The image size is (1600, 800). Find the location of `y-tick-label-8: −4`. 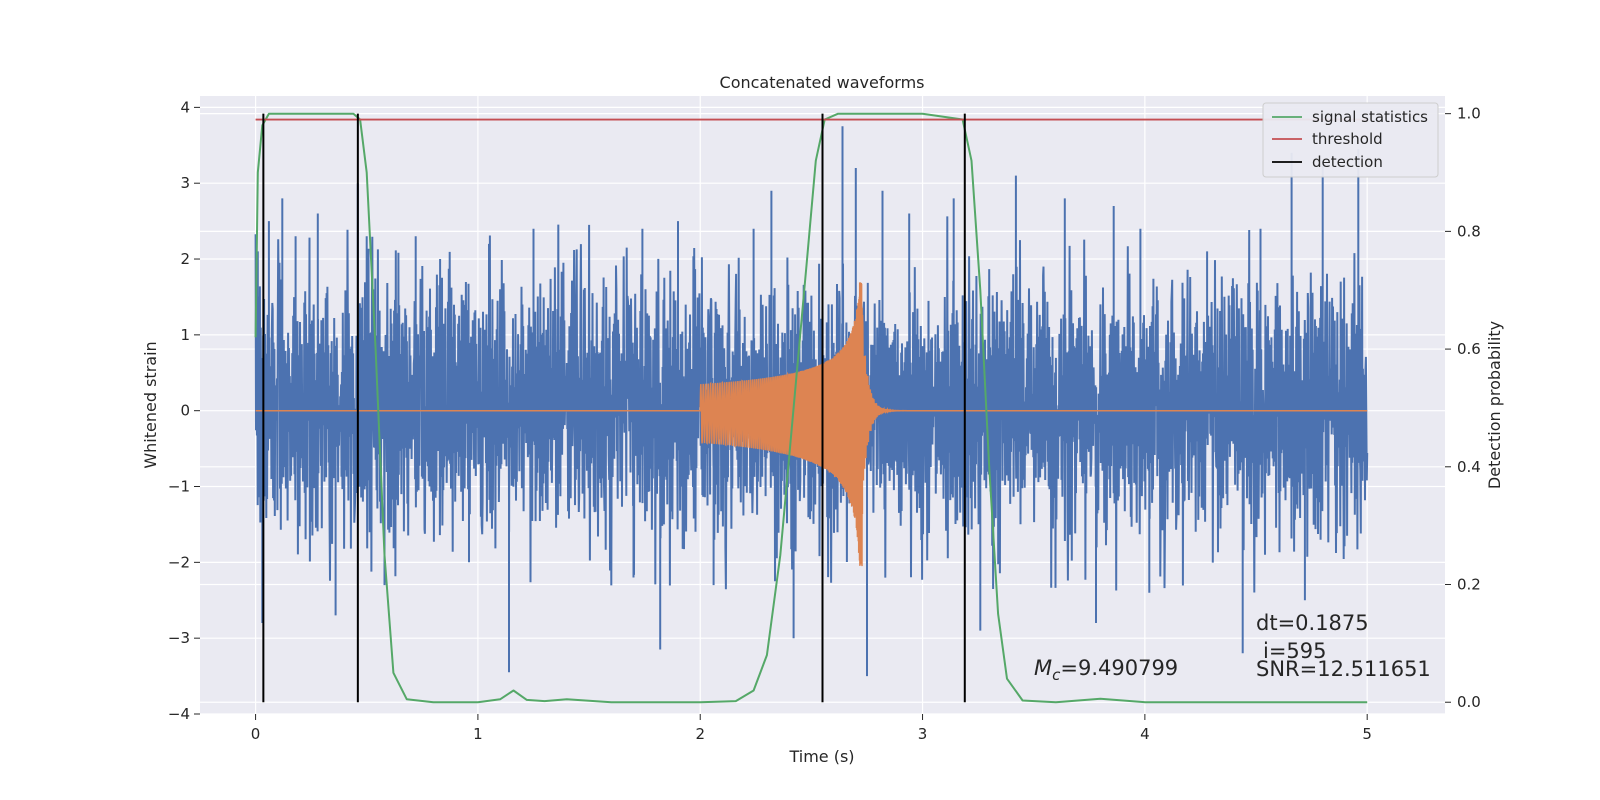

y-tick-label-8: −4 is located at coordinates (179, 714).